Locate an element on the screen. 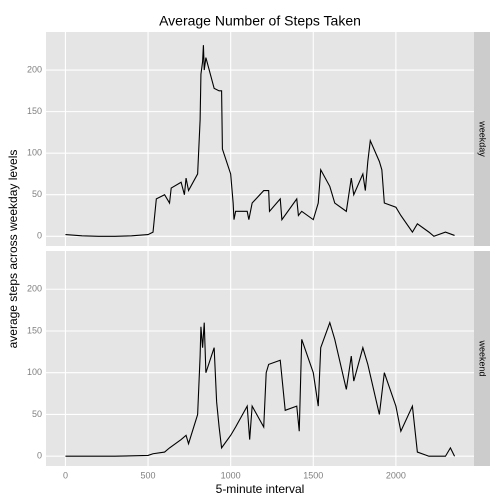  x-tick-label: 0 is located at coordinates (65, 475).